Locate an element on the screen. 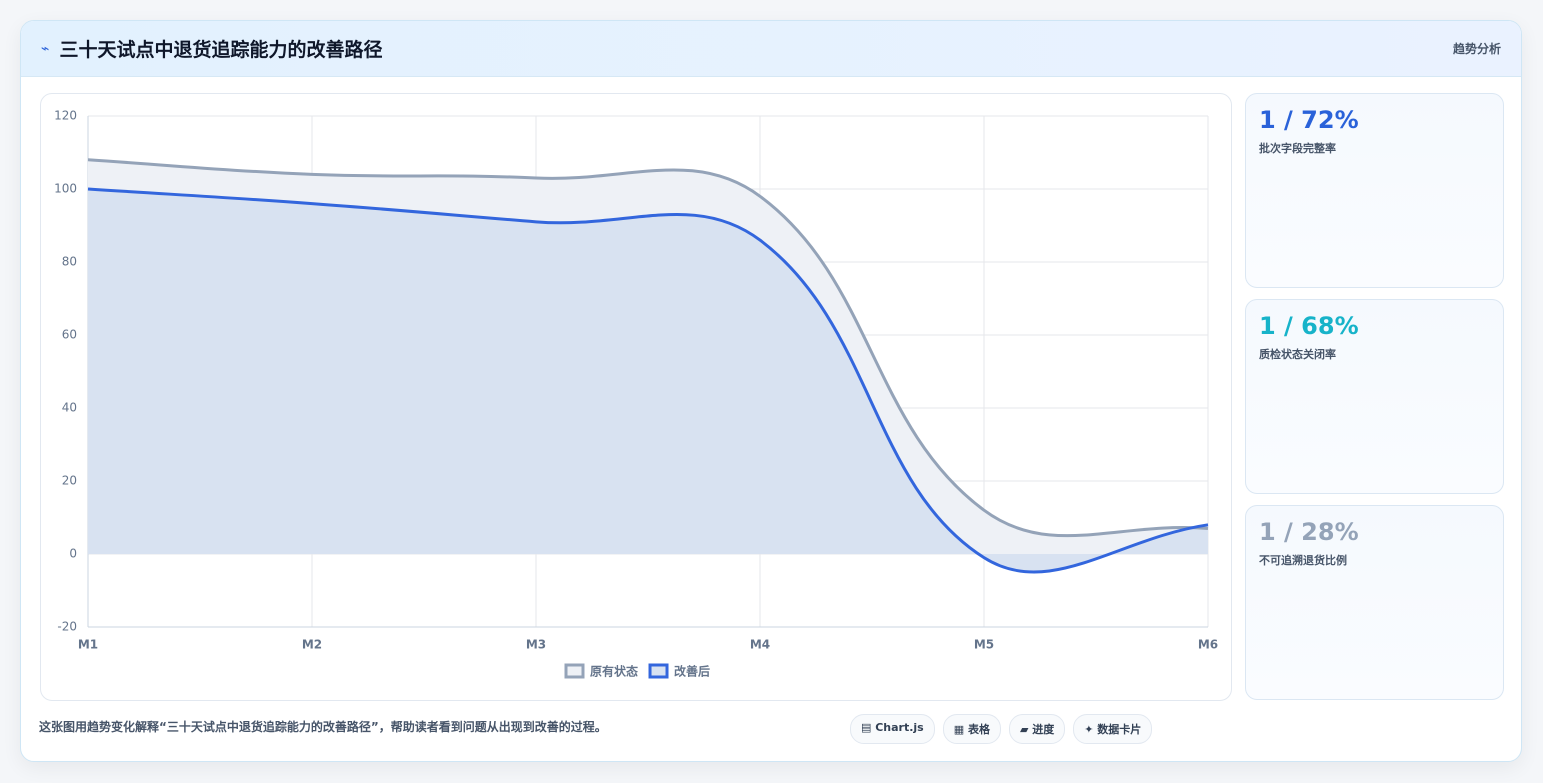 The image size is (1543, 783). y-tick-label: 0 is located at coordinates (73, 554).